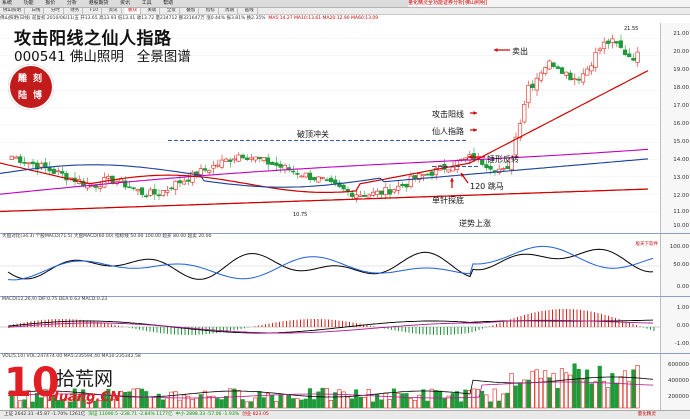  What do you see at coordinates (56, 11) in the screenshot?
I see `tab-intraday: 分时` at bounding box center [56, 11].